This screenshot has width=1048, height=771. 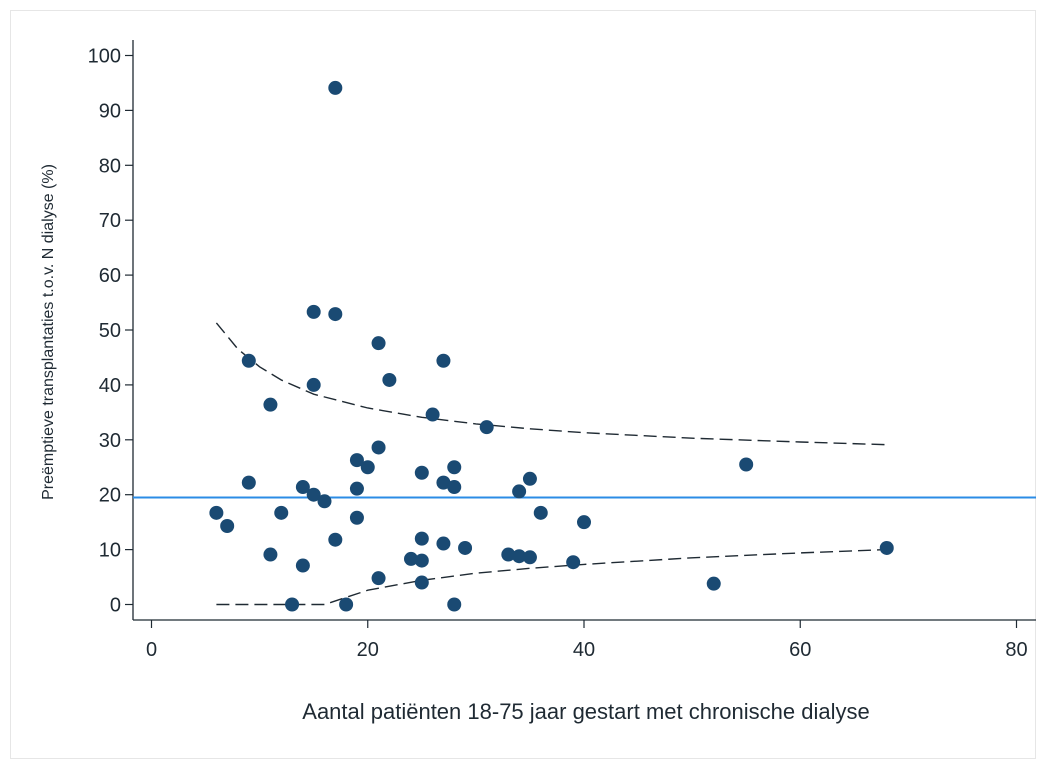 I want to click on y-tick-label: 80, so click(x=110, y=166).